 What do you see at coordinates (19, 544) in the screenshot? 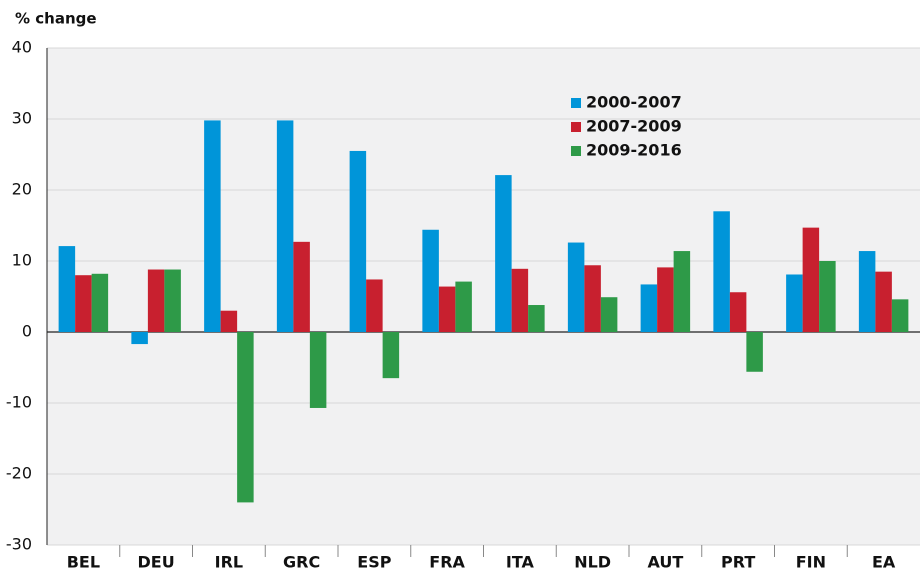
I see `y-tick-label: -30` at bounding box center [19, 544].